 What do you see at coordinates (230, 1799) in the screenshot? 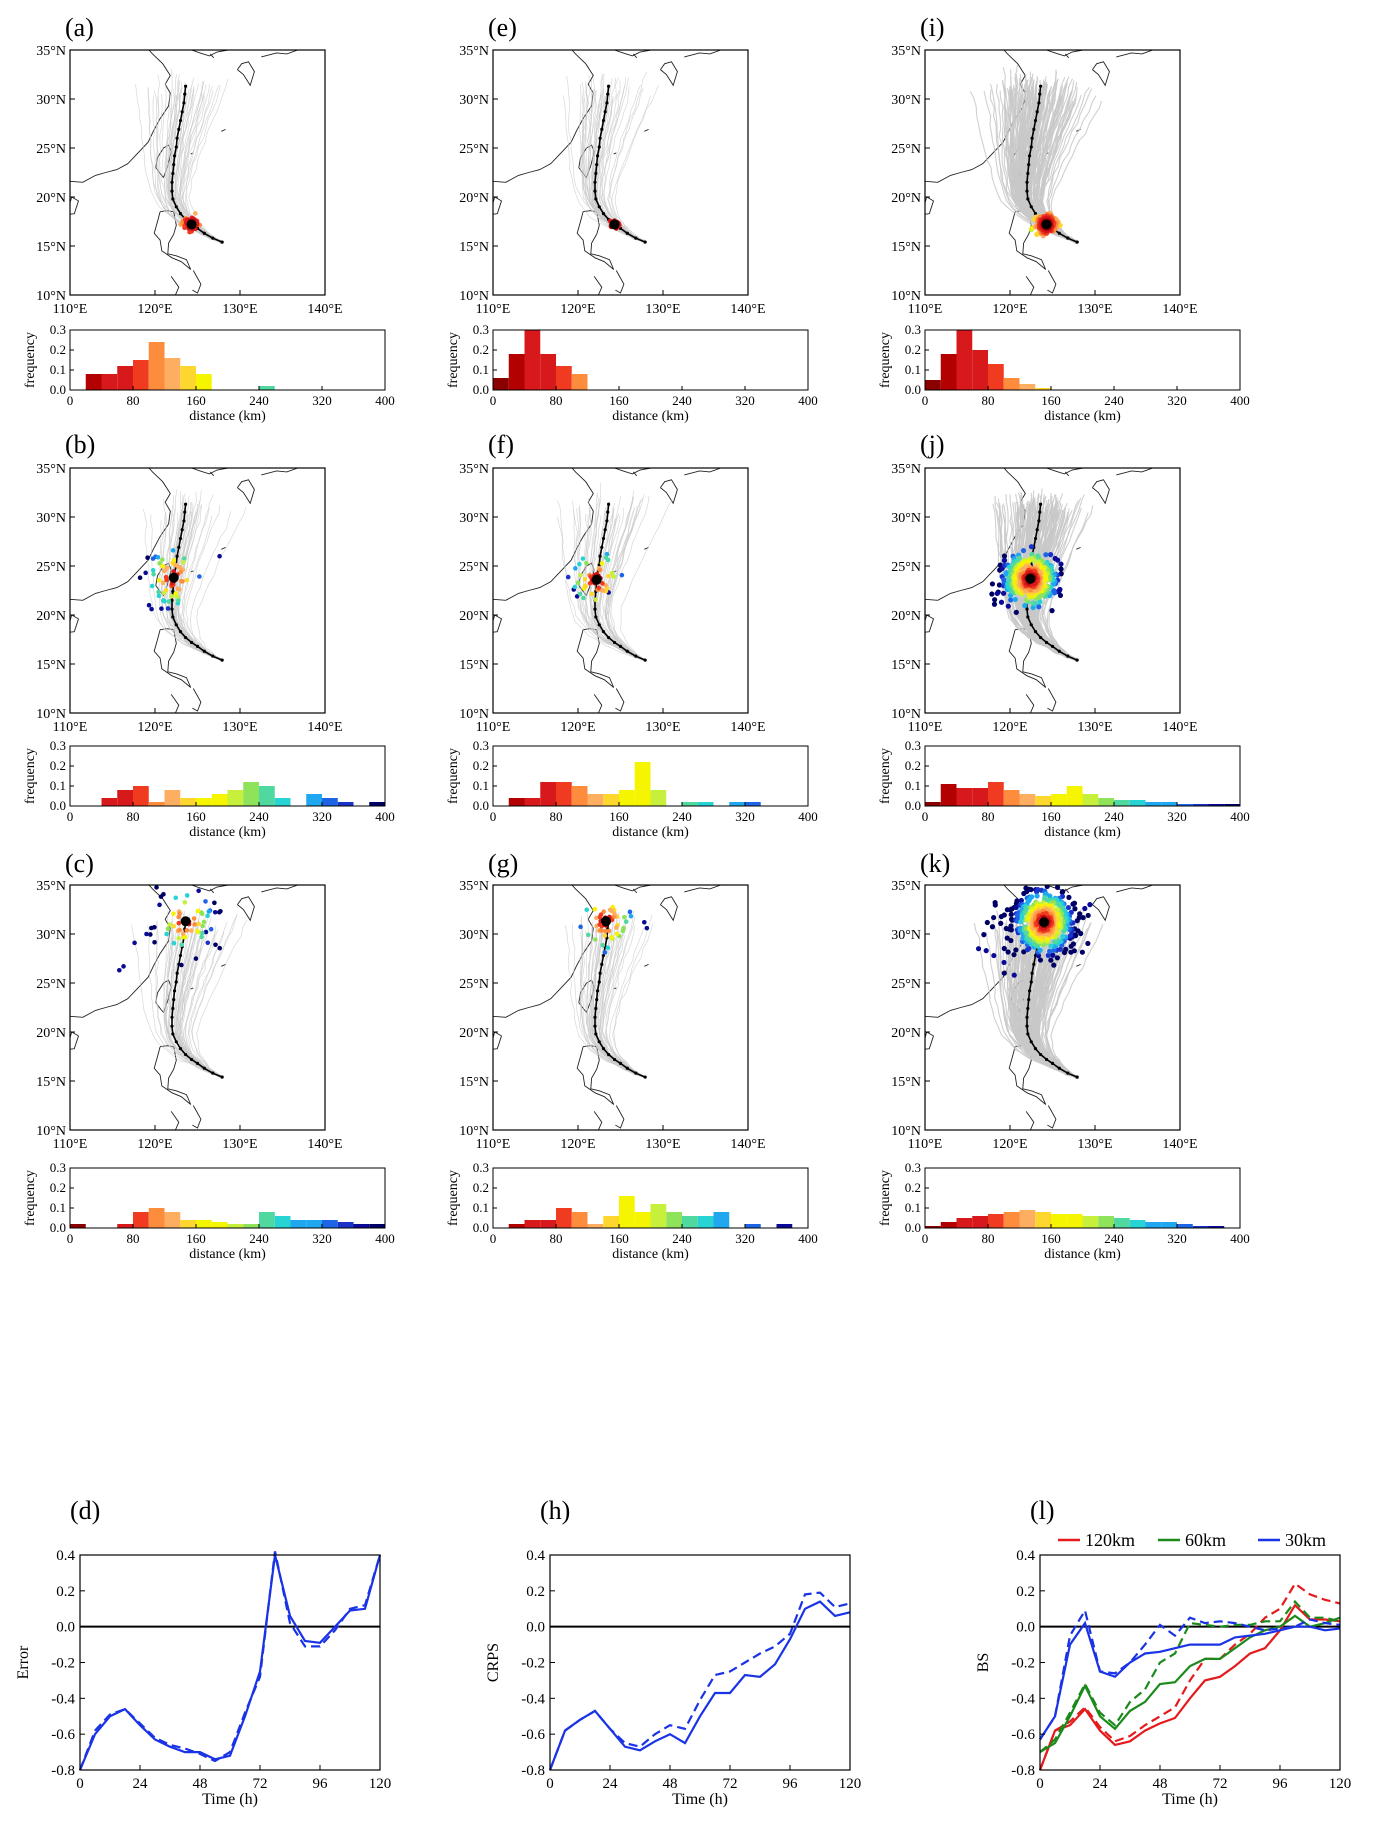
I see `x-axis-label: Time (h)` at bounding box center [230, 1799].